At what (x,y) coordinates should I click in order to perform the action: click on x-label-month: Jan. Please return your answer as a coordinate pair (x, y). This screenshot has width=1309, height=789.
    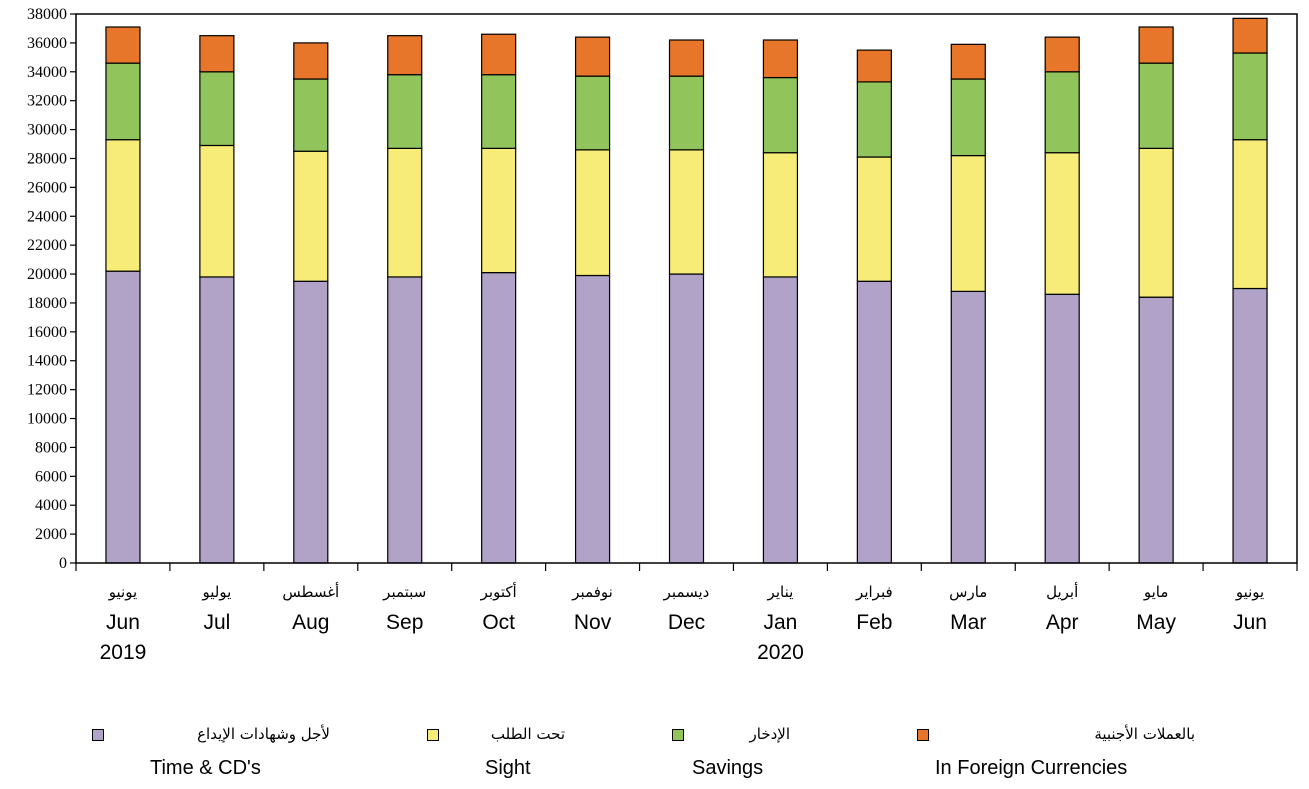
    Looking at the image, I should click on (780, 622).